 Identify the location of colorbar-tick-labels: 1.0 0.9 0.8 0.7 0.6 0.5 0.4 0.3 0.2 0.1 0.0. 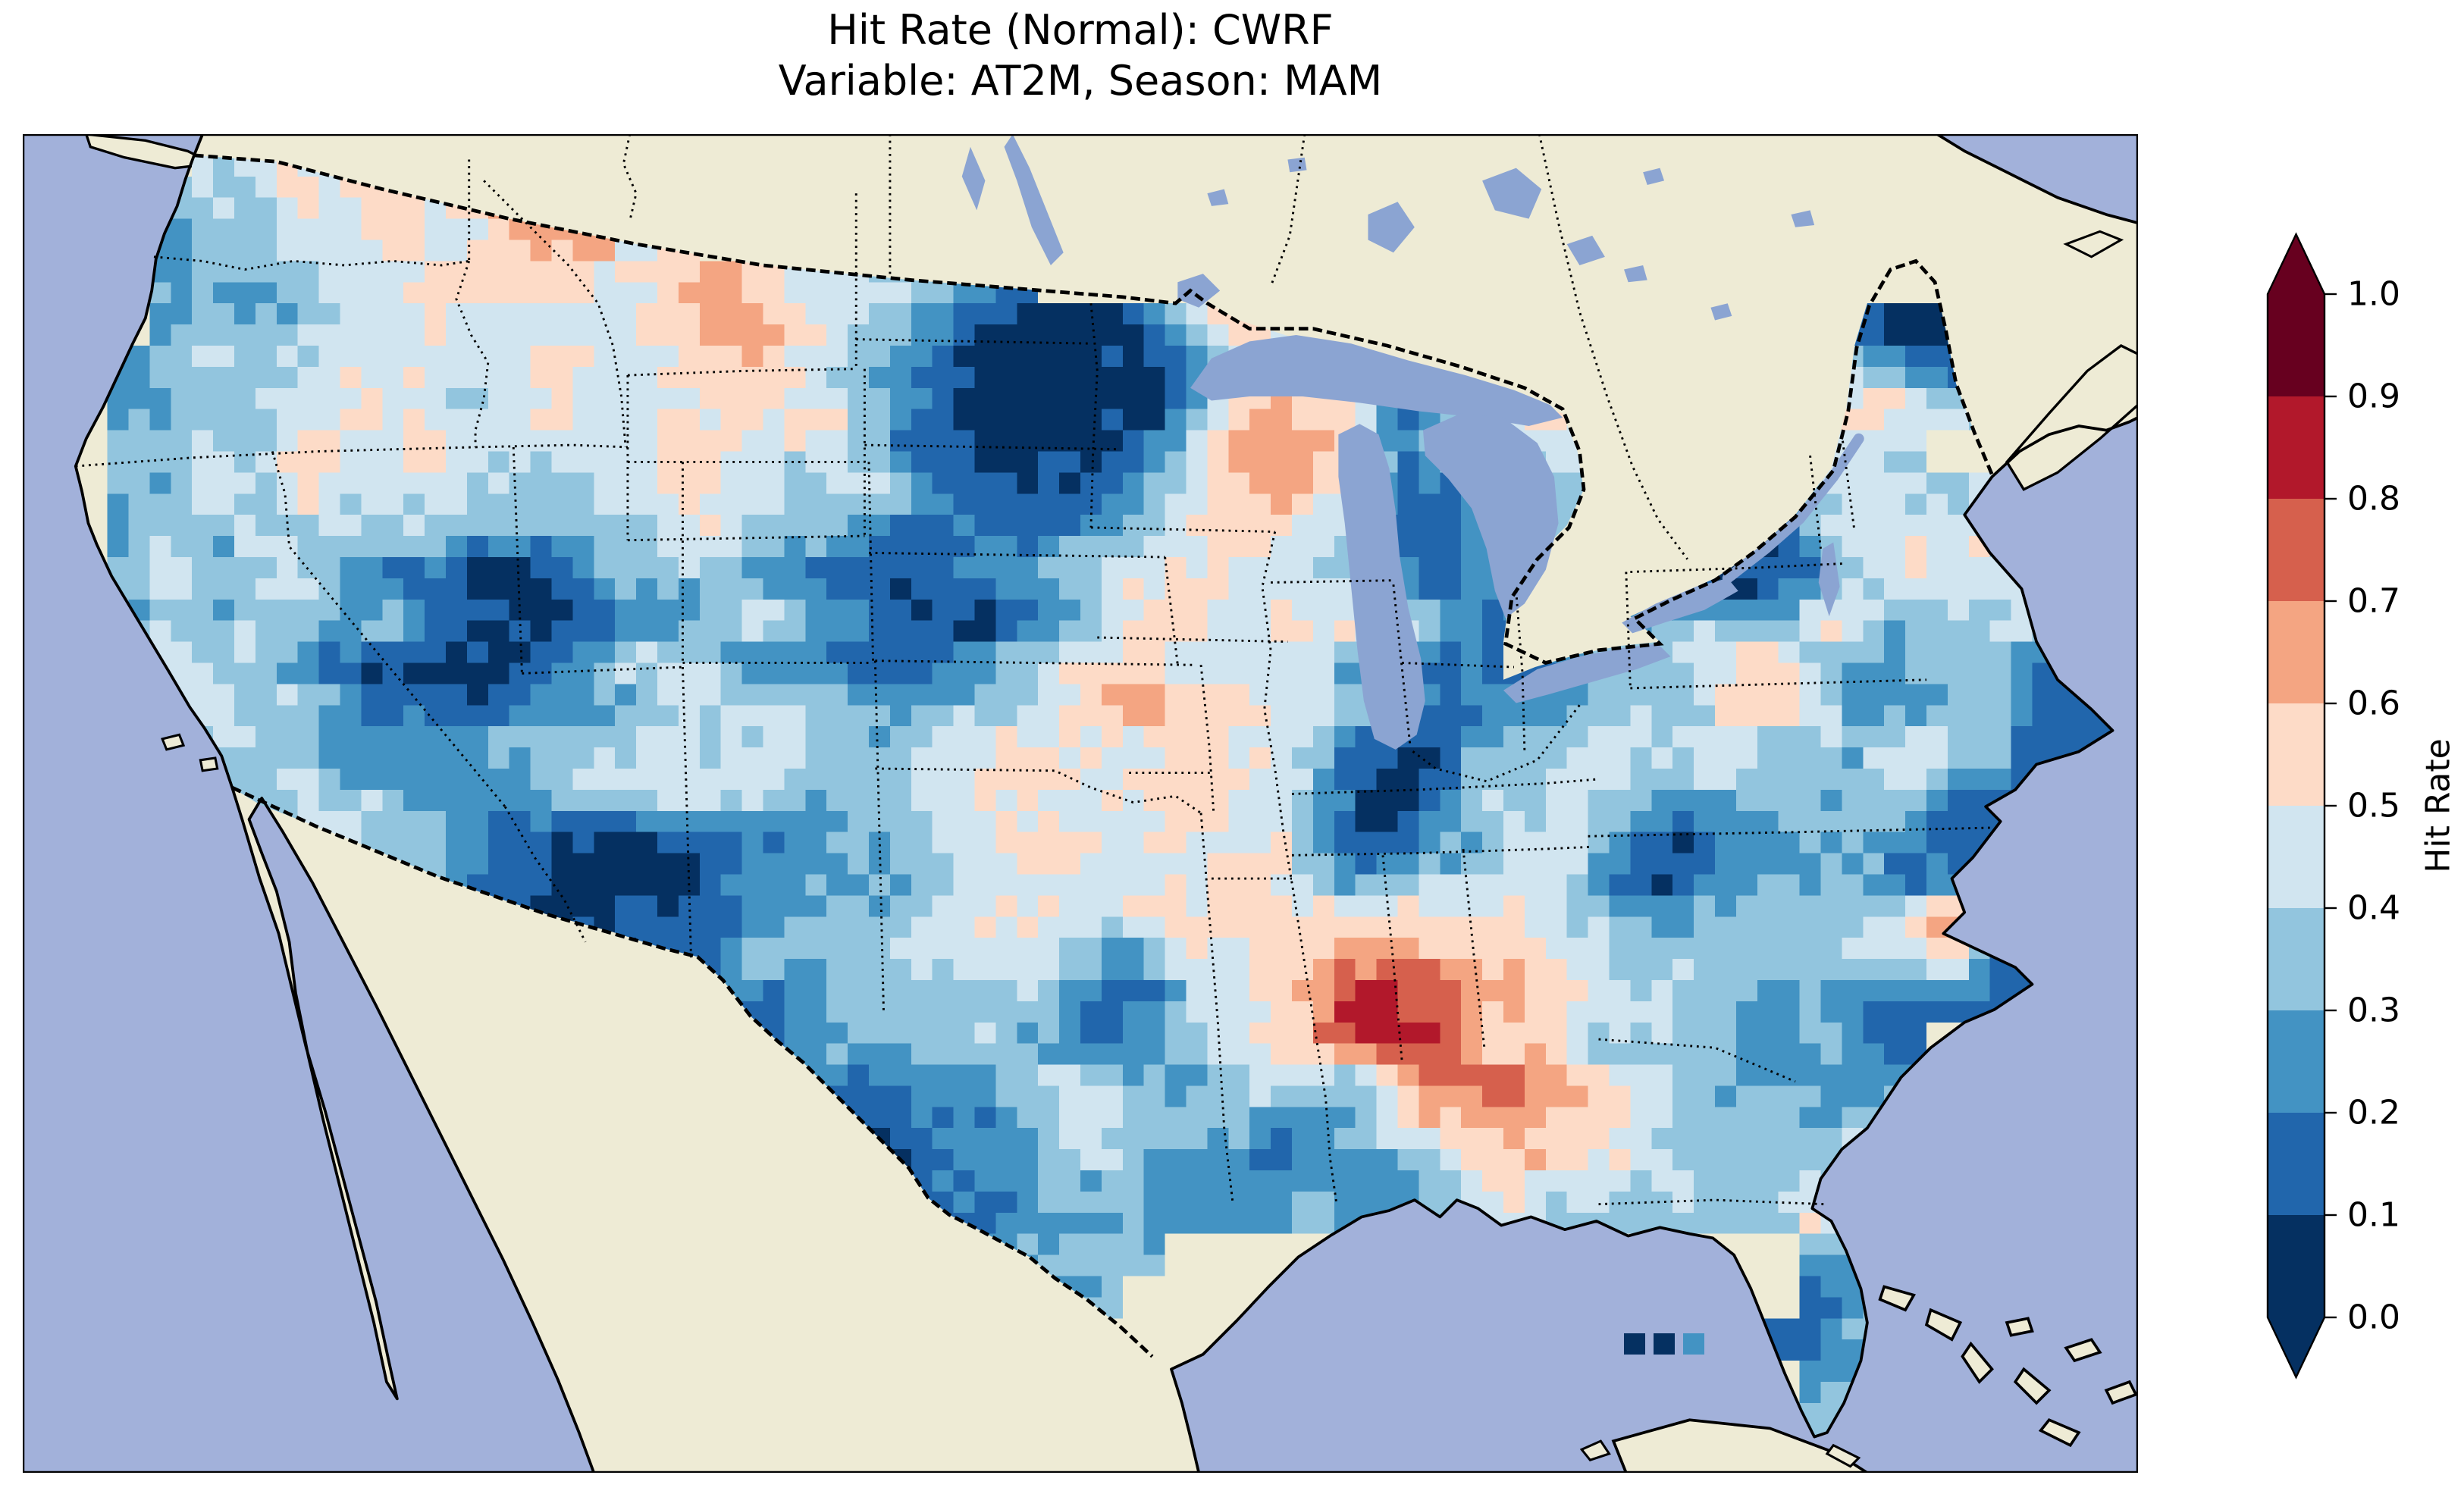
(2374, 806).